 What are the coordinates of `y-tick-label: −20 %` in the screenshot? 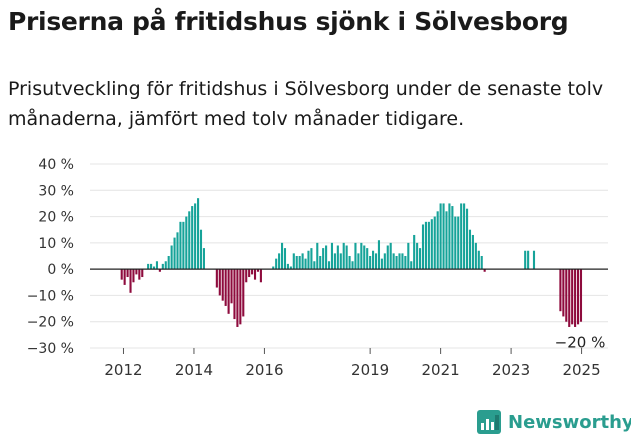 It's located at (50, 323).